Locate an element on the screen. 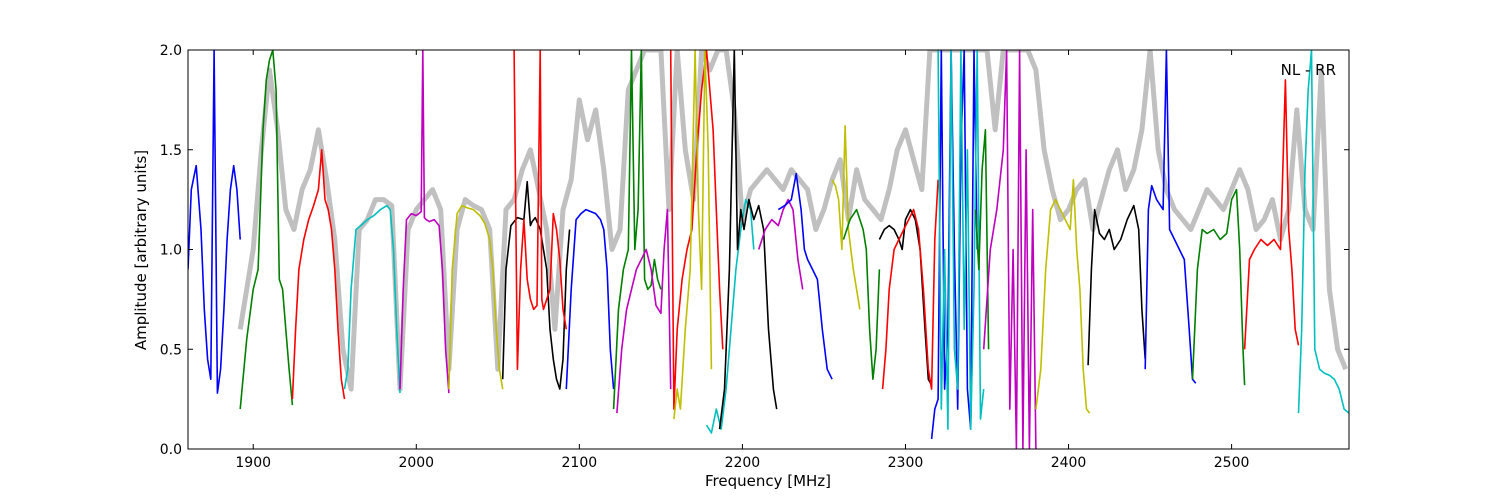 The width and height of the screenshot is (1500, 500). y-tick-label: 1.5 is located at coordinates (171, 151).